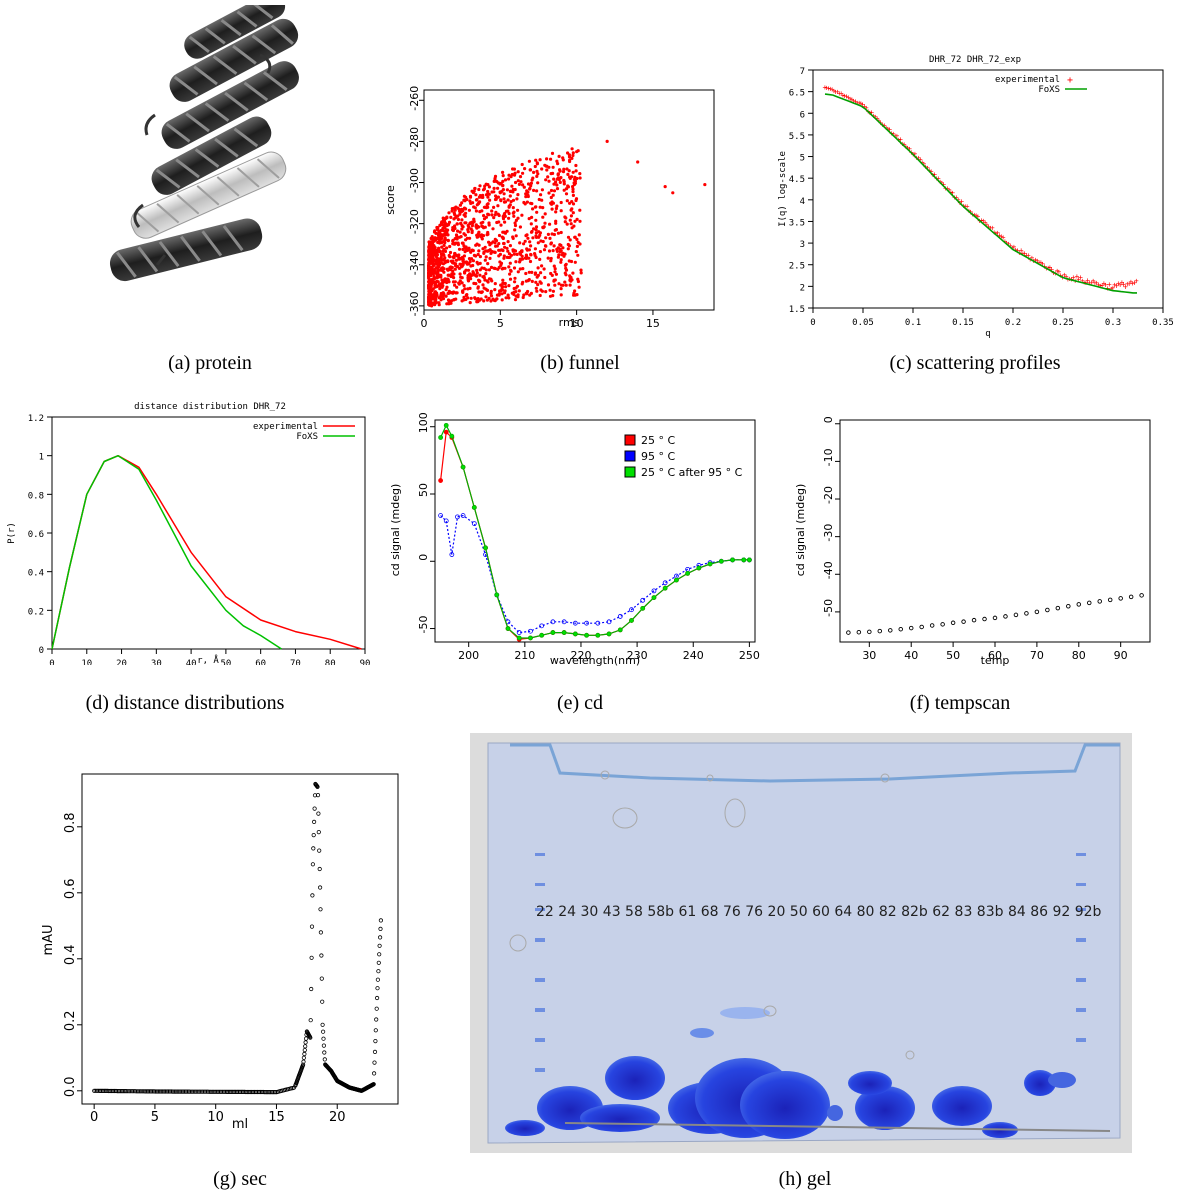 The image size is (1179, 1197). I want to click on x-tick-label: 0.05, so click(863, 323).